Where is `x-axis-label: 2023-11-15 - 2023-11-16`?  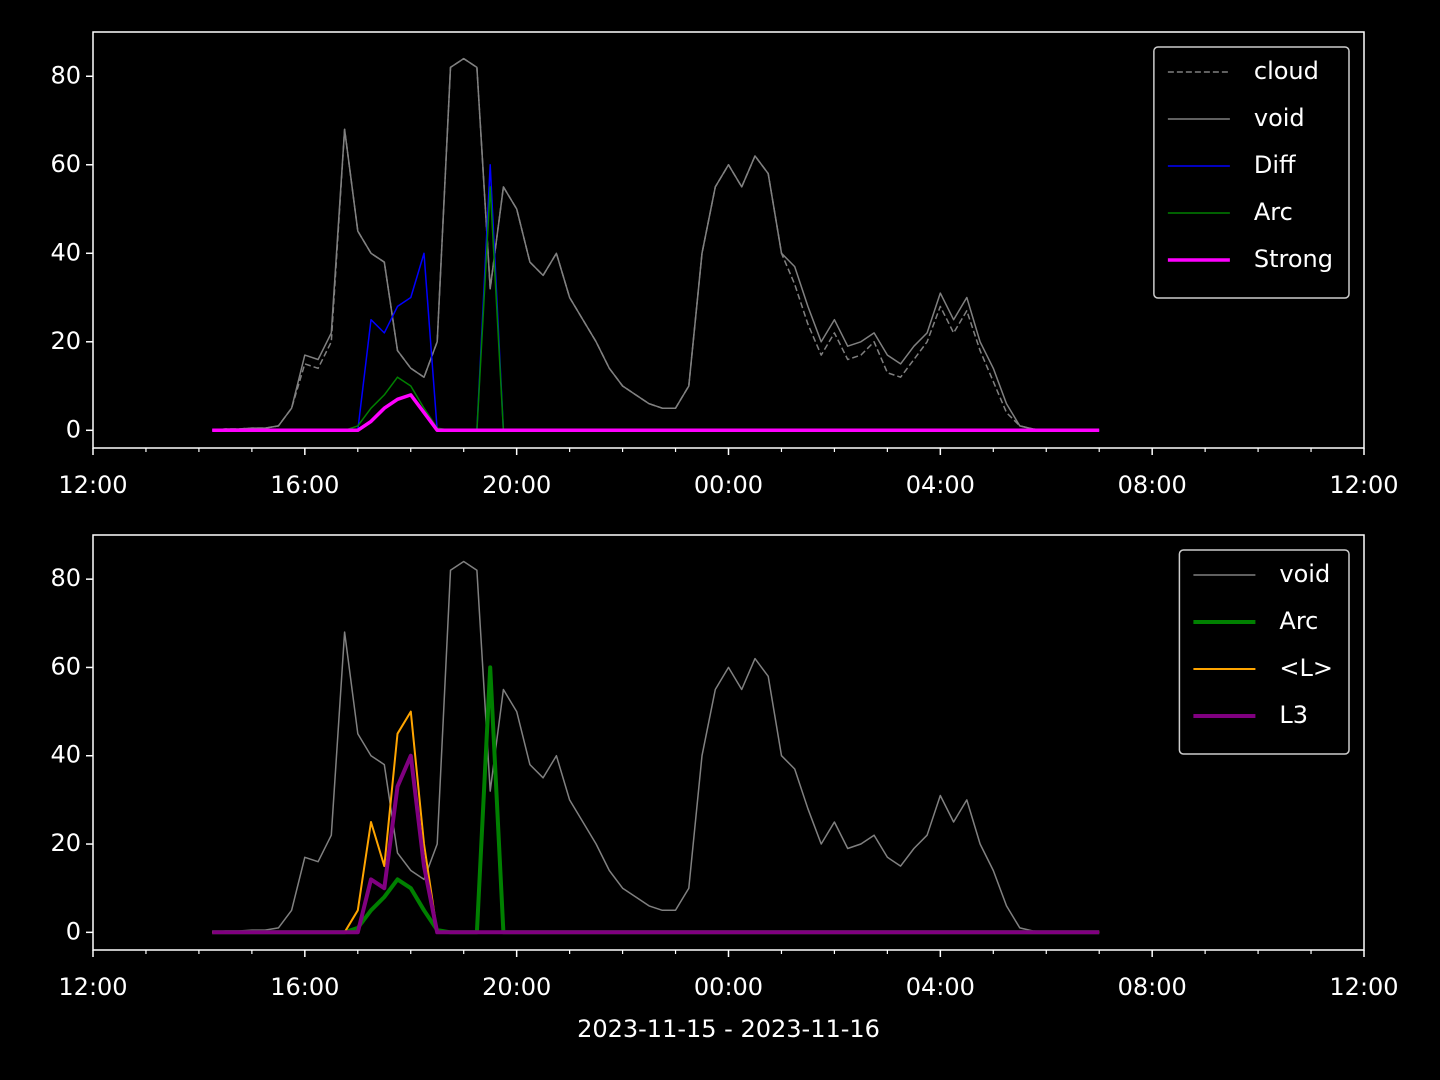 x-axis-label: 2023-11-15 - 2023-11-16 is located at coordinates (728, 1029).